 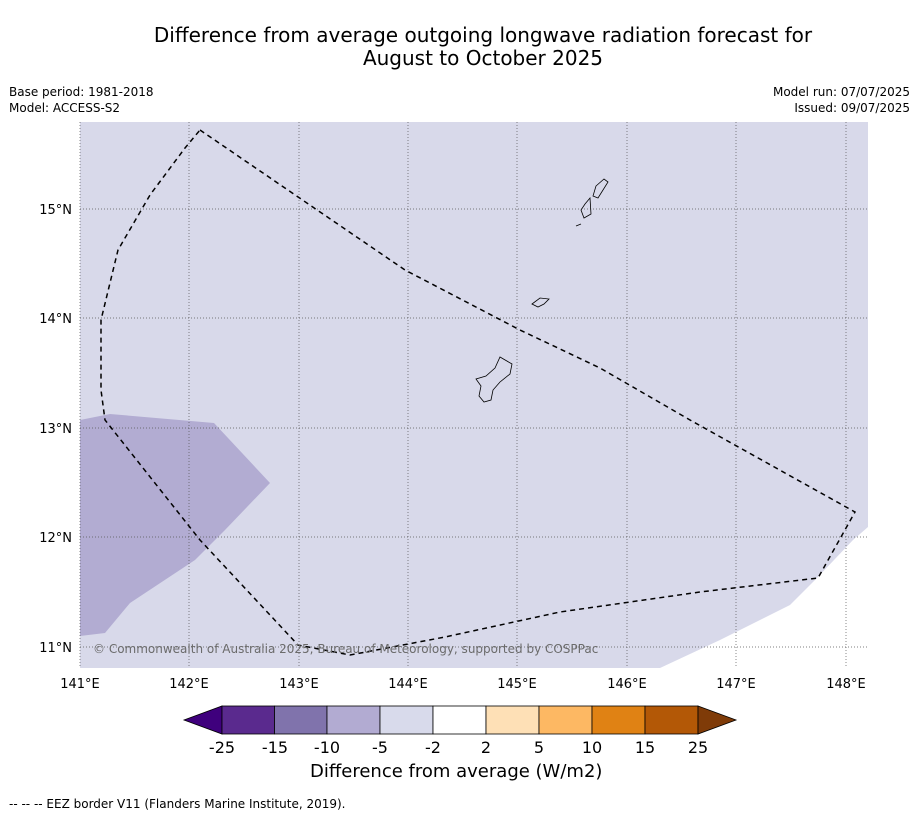 What do you see at coordinates (55, 210) in the screenshot?
I see `lat-label: 15°N` at bounding box center [55, 210].